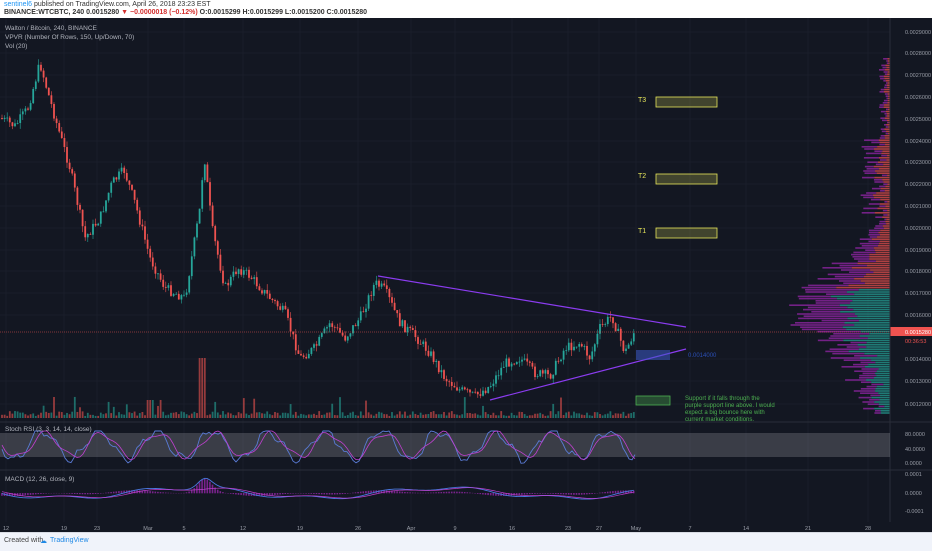 This screenshot has height=551, width=932. I want to click on author-link: sentinel6, so click(18, 4).